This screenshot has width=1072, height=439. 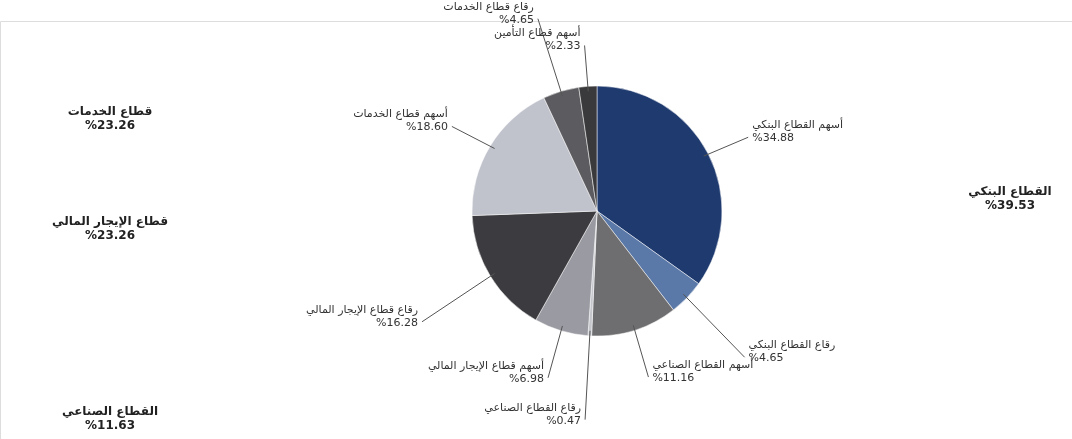 I want to click on slice-label: رقاع القطاع الصناعي, so click(x=533, y=407).